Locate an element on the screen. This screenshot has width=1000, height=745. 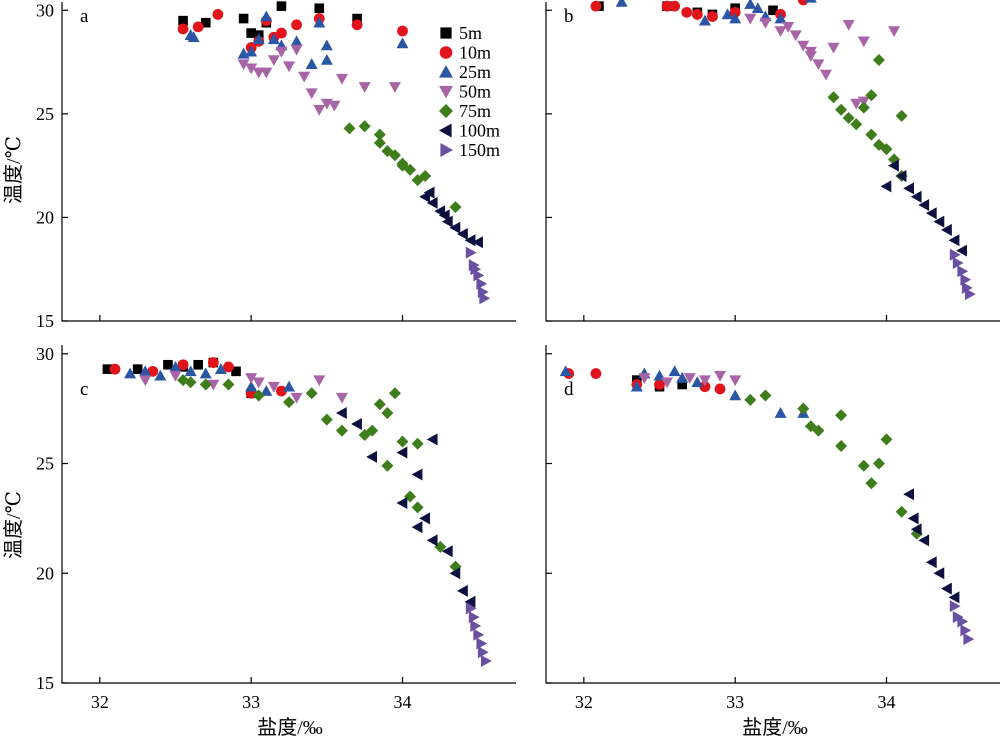
x-tick-label: 32 is located at coordinates (100, 702).